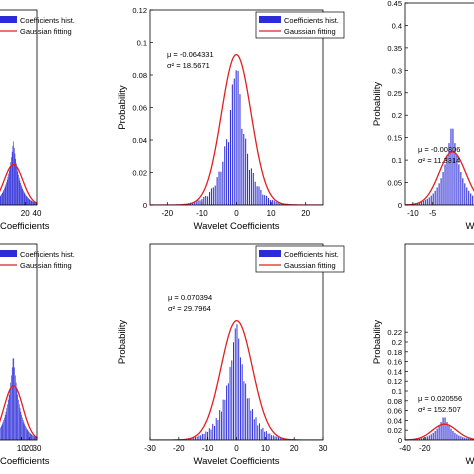 This screenshot has width=474, height=474. Describe the element at coordinates (439, 160) in the screenshot. I see `sigma-annotation: σ² = 11.3314` at that location.